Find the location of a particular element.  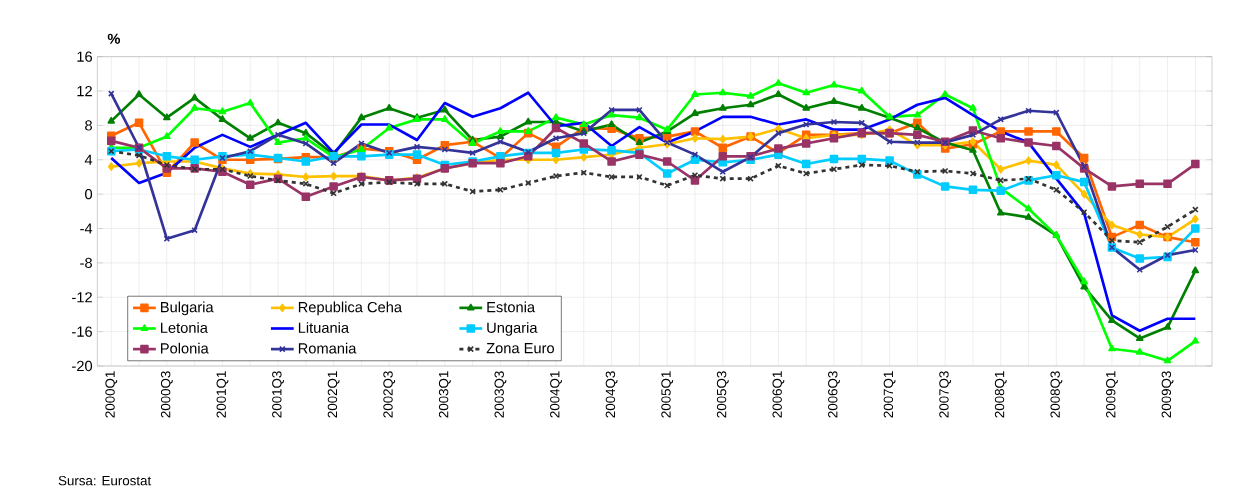

x-tick-label: 2005Q3 is located at coordinates (722, 394).